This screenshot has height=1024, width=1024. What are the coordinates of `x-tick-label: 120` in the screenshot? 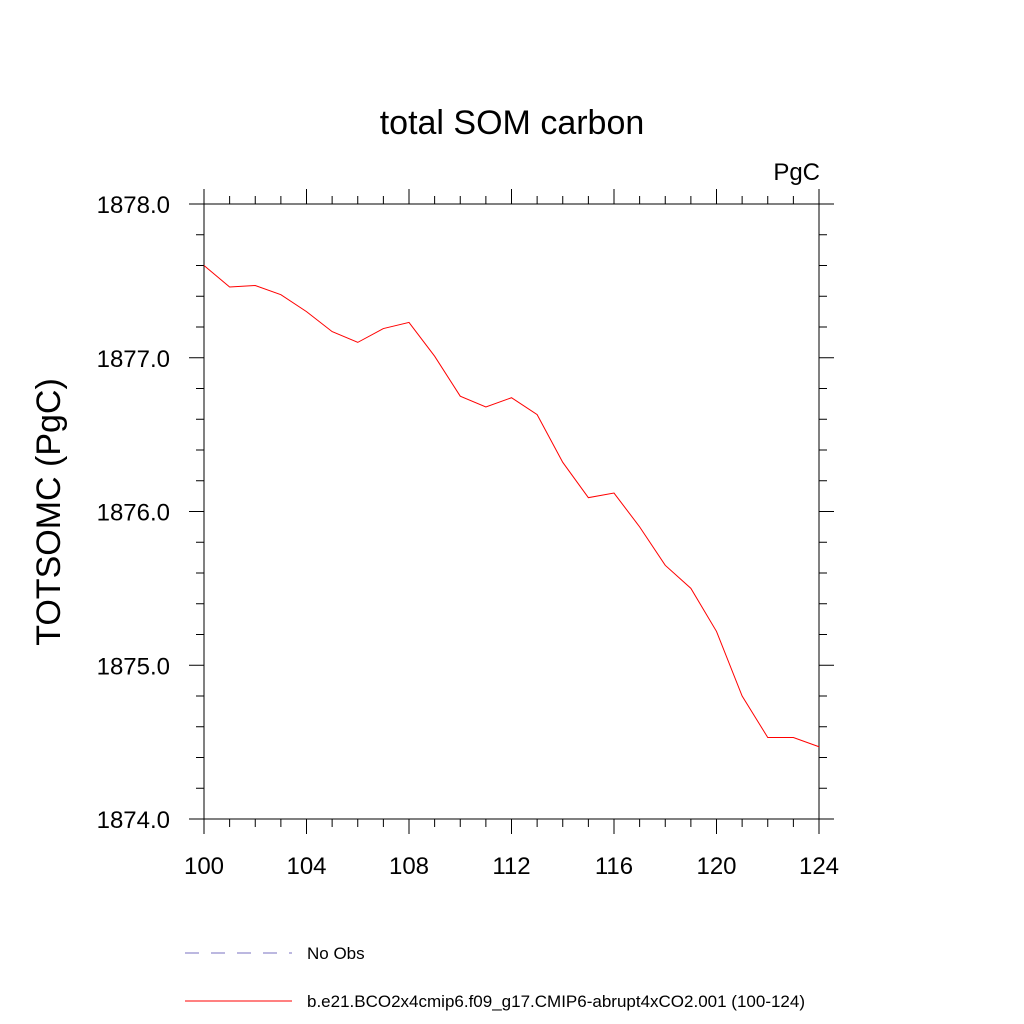 It's located at (716, 866).